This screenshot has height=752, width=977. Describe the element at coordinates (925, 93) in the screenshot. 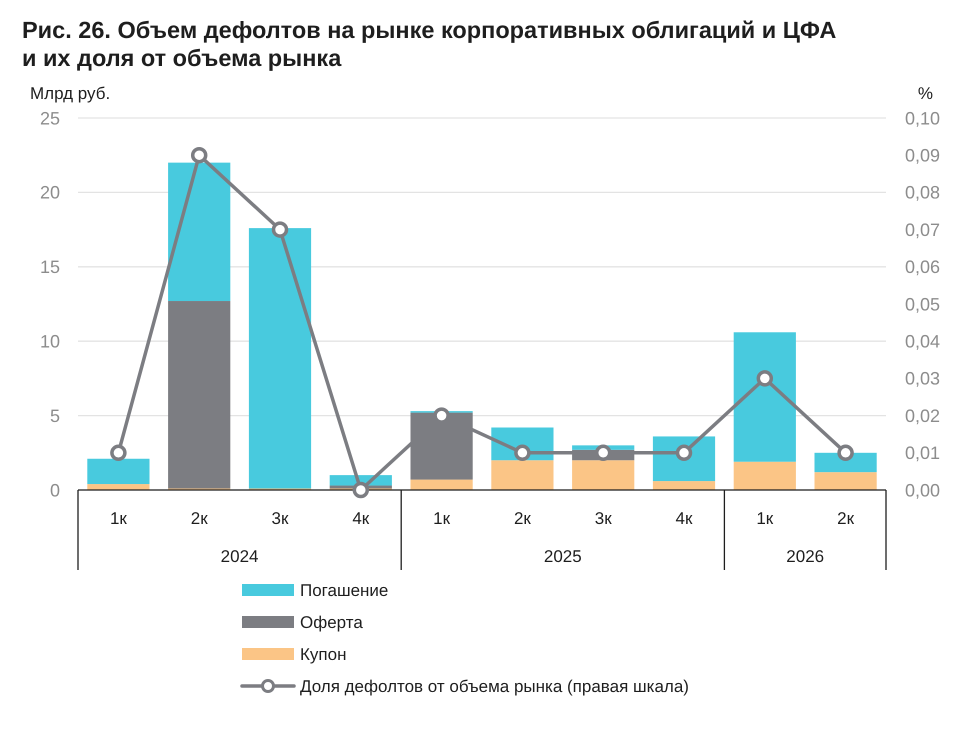

I see `y2-axis-title: %` at that location.